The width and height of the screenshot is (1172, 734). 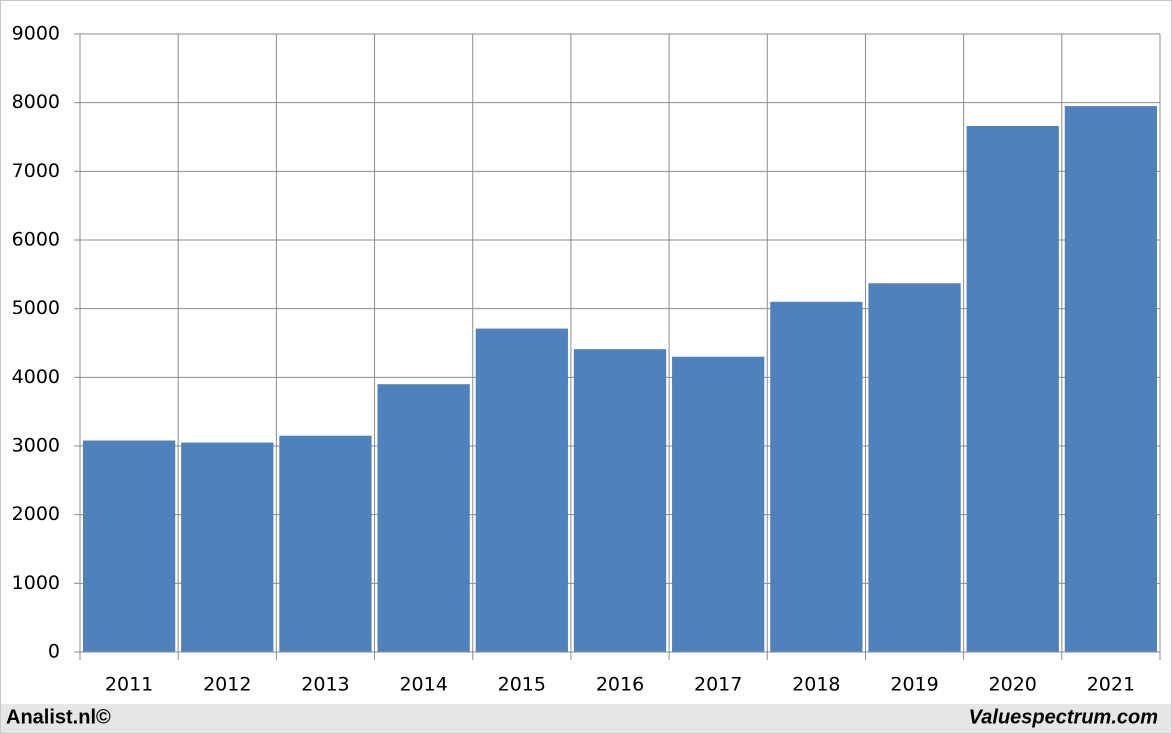 I want to click on x-tick-label: 2012, so click(x=227, y=685).